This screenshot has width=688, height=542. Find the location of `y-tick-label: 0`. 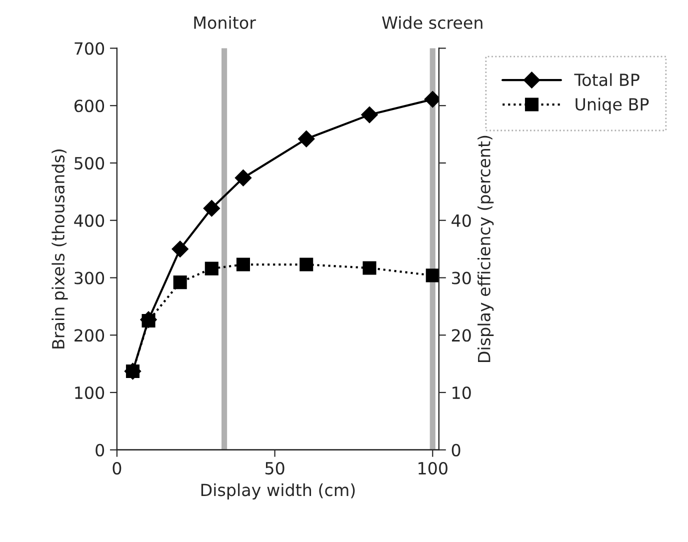

y-tick-label: 0 is located at coordinates (100, 450).